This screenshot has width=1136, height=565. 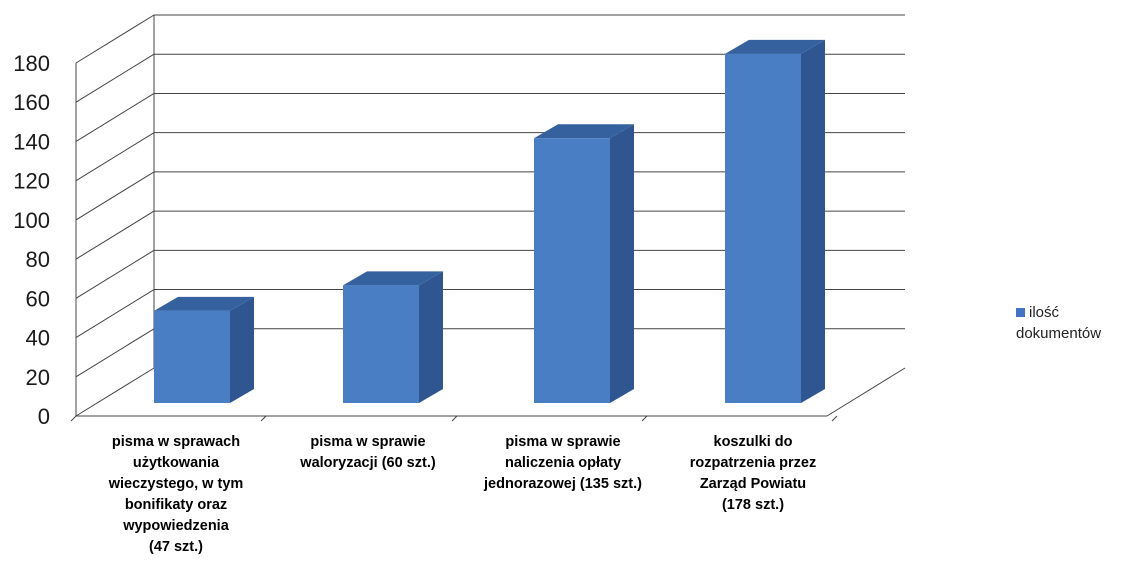 What do you see at coordinates (31, 220) in the screenshot?
I see `y-tick-label: 100` at bounding box center [31, 220].